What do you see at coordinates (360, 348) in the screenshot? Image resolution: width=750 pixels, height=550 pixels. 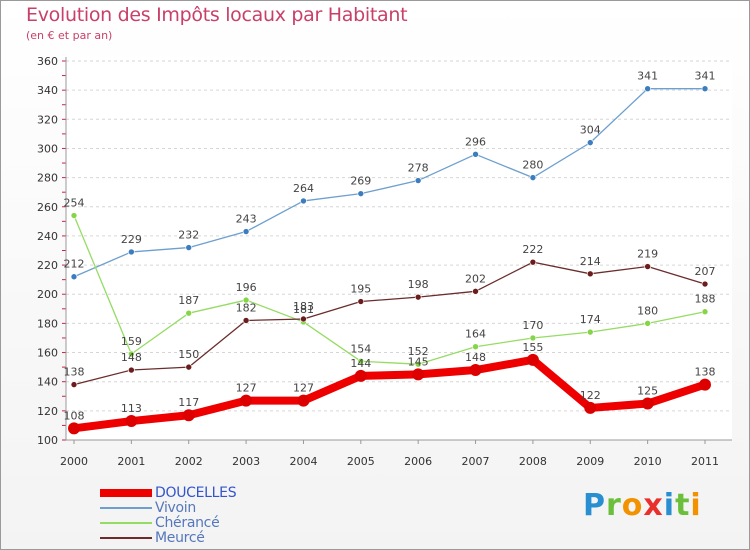 I see `data-label: 154` at bounding box center [360, 348].